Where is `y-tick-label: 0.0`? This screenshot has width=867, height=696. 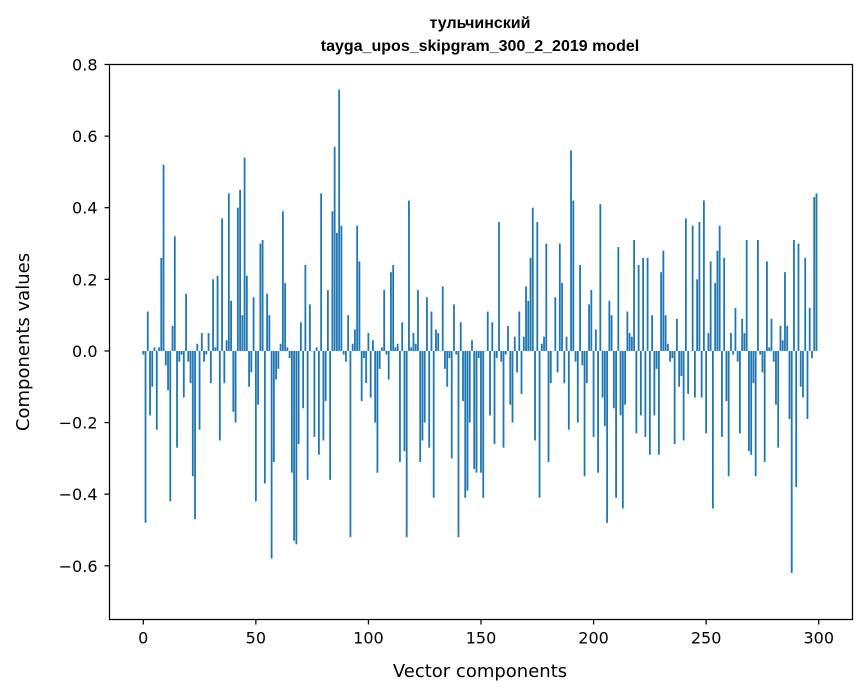 y-tick-label: 0.0 is located at coordinates (84, 351).